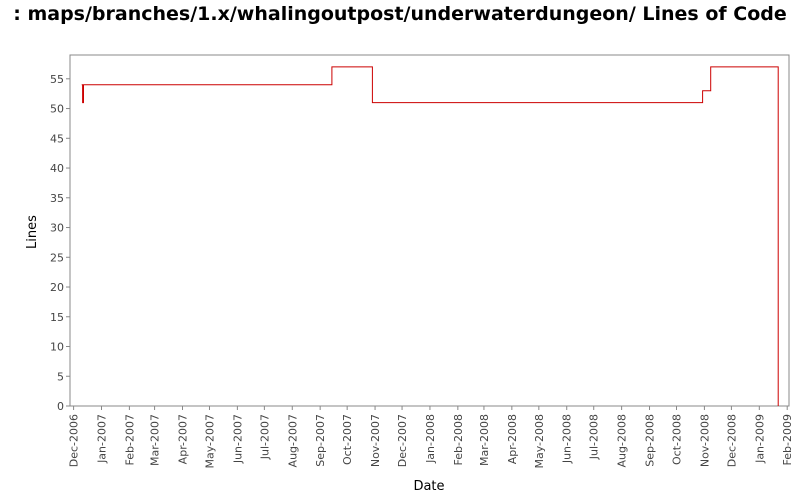 The width and height of the screenshot is (800, 500). I want to click on y-tick-label: 45, so click(57, 138).